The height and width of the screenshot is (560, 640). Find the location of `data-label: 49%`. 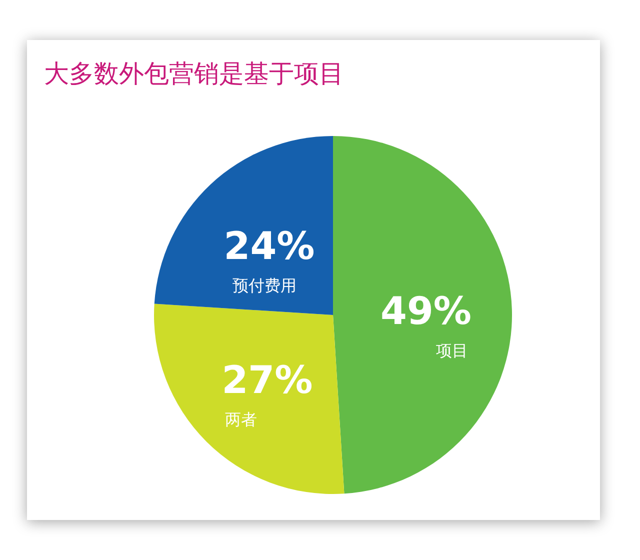

data-label: 49% is located at coordinates (426, 311).